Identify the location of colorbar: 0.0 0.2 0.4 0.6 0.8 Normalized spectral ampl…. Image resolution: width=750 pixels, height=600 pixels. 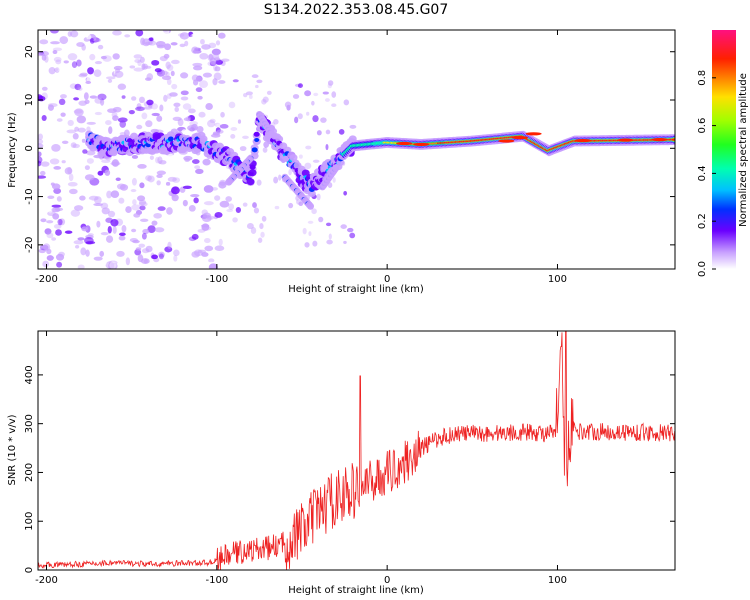
(723, 153).